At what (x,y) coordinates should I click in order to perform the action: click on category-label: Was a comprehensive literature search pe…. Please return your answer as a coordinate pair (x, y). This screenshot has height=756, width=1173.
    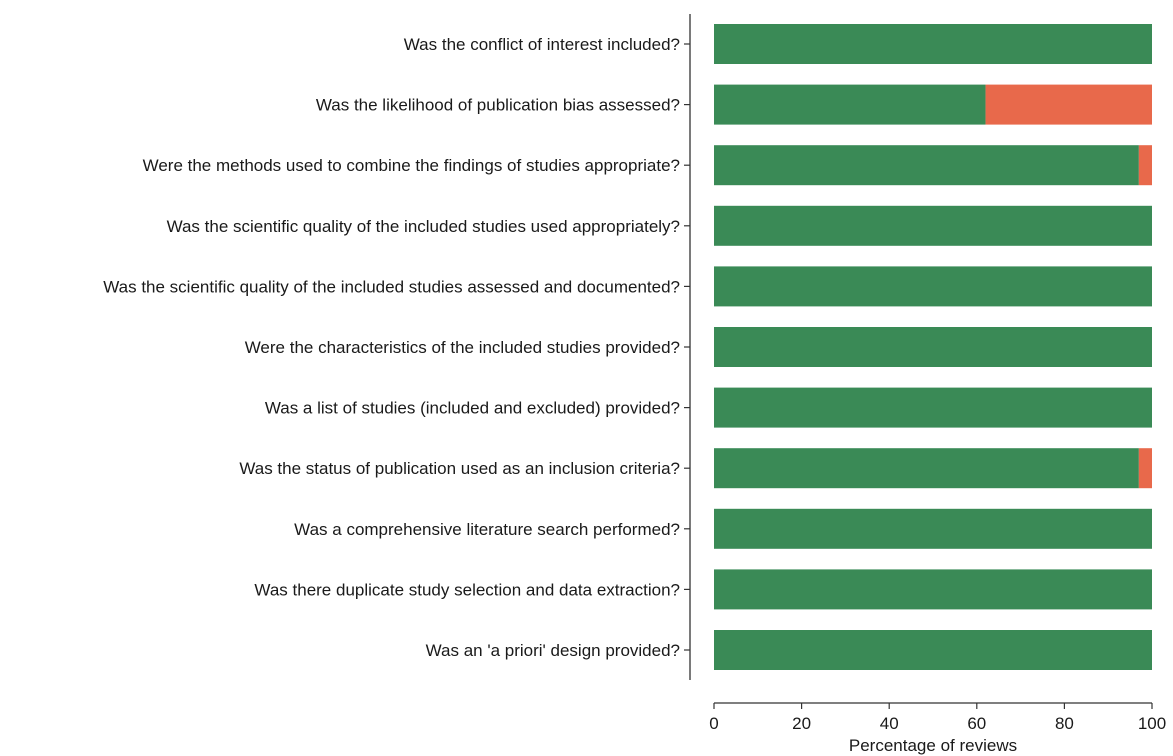
    Looking at the image, I should click on (487, 529).